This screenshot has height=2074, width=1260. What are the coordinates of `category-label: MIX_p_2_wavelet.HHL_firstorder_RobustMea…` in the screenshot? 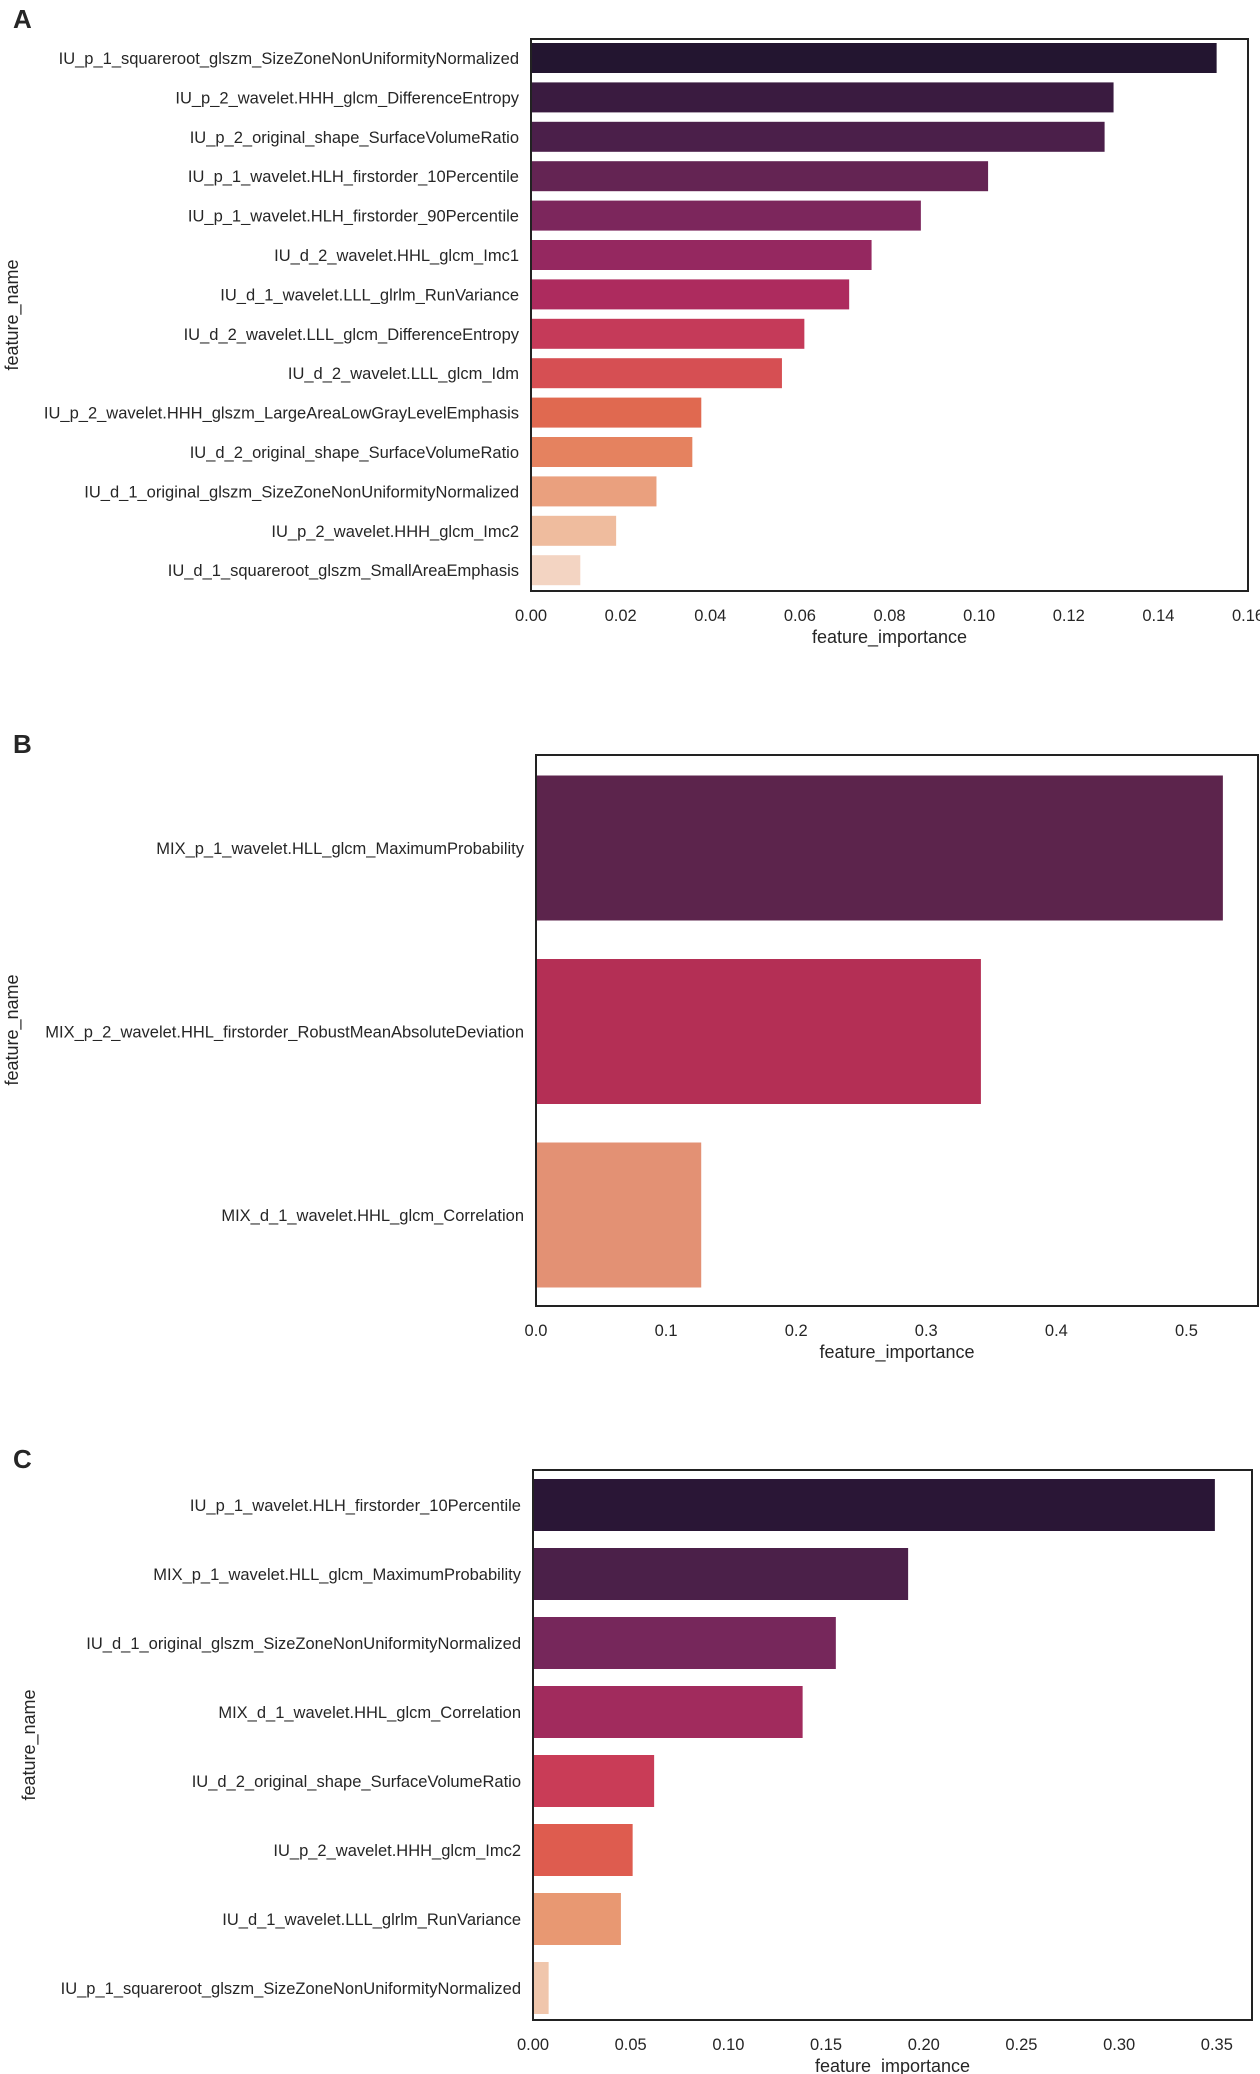 It's located at (284, 1033).